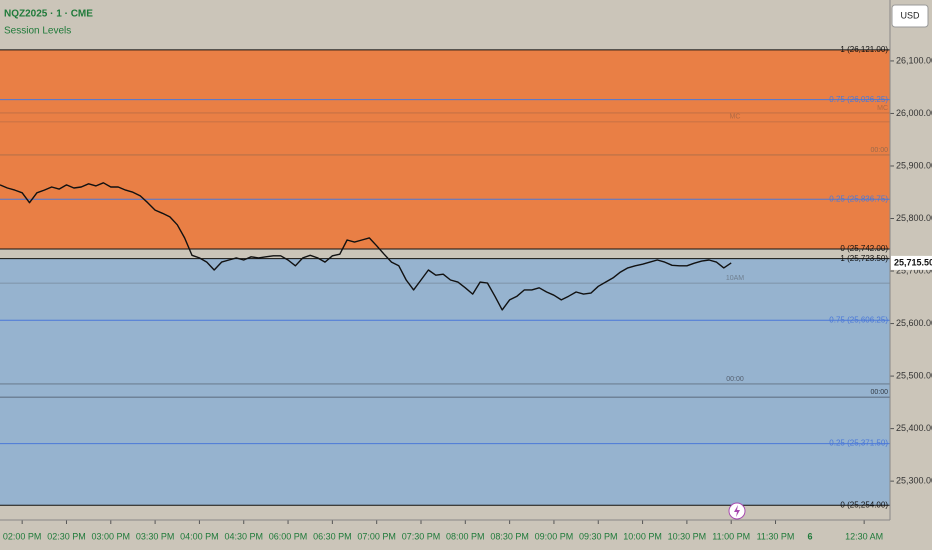 The image size is (932, 550). I want to click on x-tick-label: 04:00 PM, so click(199, 536).